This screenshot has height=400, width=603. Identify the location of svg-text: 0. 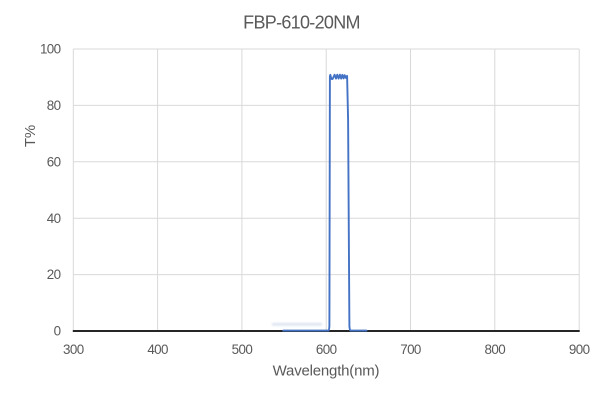
(57, 331).